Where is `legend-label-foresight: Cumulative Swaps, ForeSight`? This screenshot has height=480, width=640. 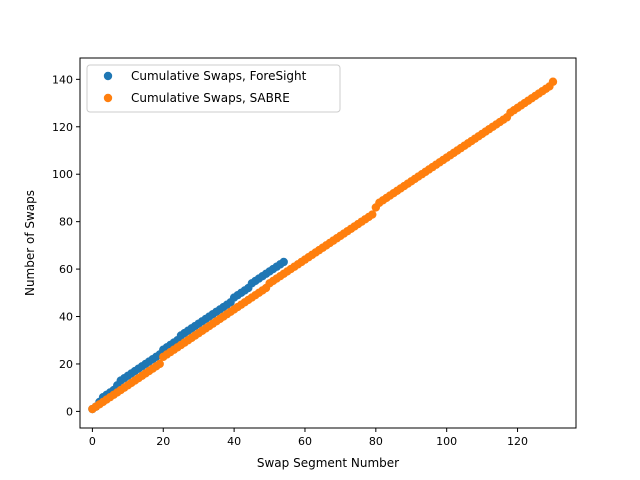
legend-label-foresight: Cumulative Swaps, ForeSight is located at coordinates (219, 76).